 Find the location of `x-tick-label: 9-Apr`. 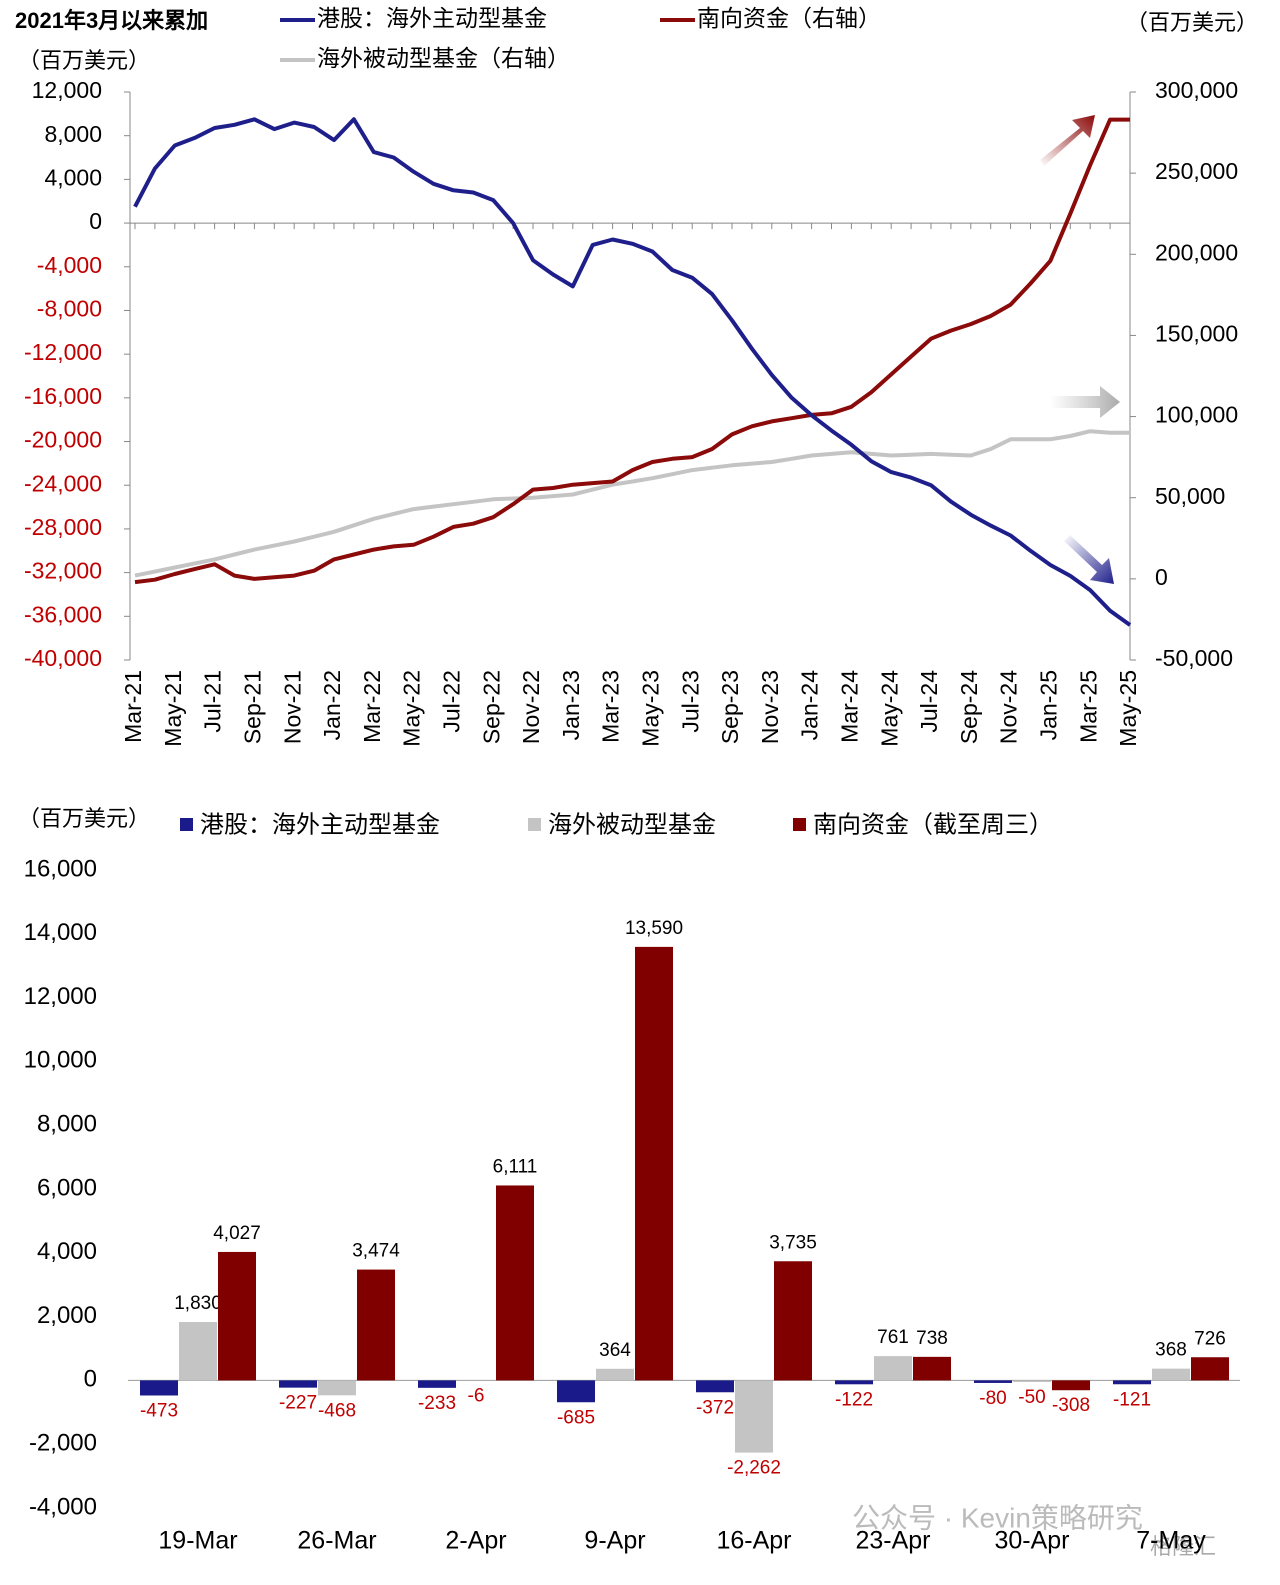

x-tick-label: 9-Apr is located at coordinates (614, 1541).